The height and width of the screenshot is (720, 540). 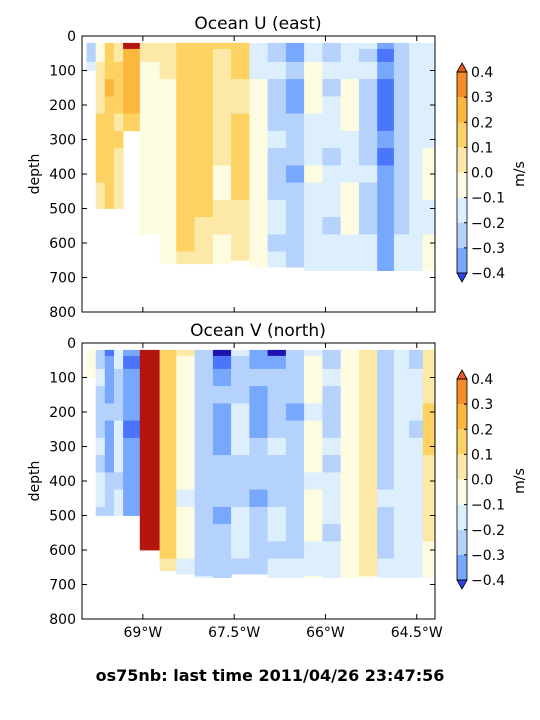 What do you see at coordinates (62, 210) in the screenshot?
I see `y-tick-label: 500` at bounding box center [62, 210].